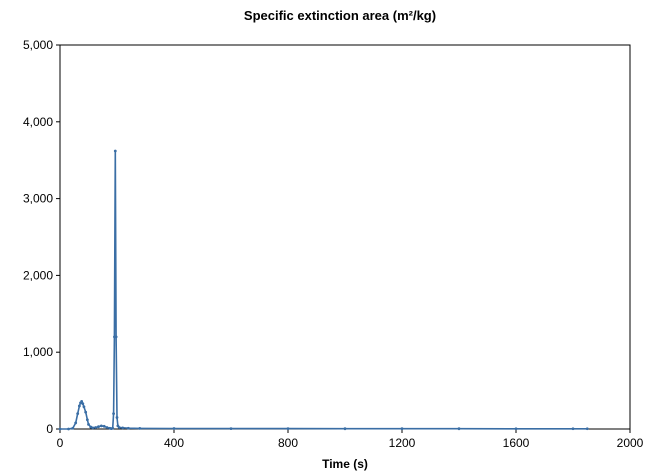  I want to click on y-tick-label: 1,000, so click(38, 352).